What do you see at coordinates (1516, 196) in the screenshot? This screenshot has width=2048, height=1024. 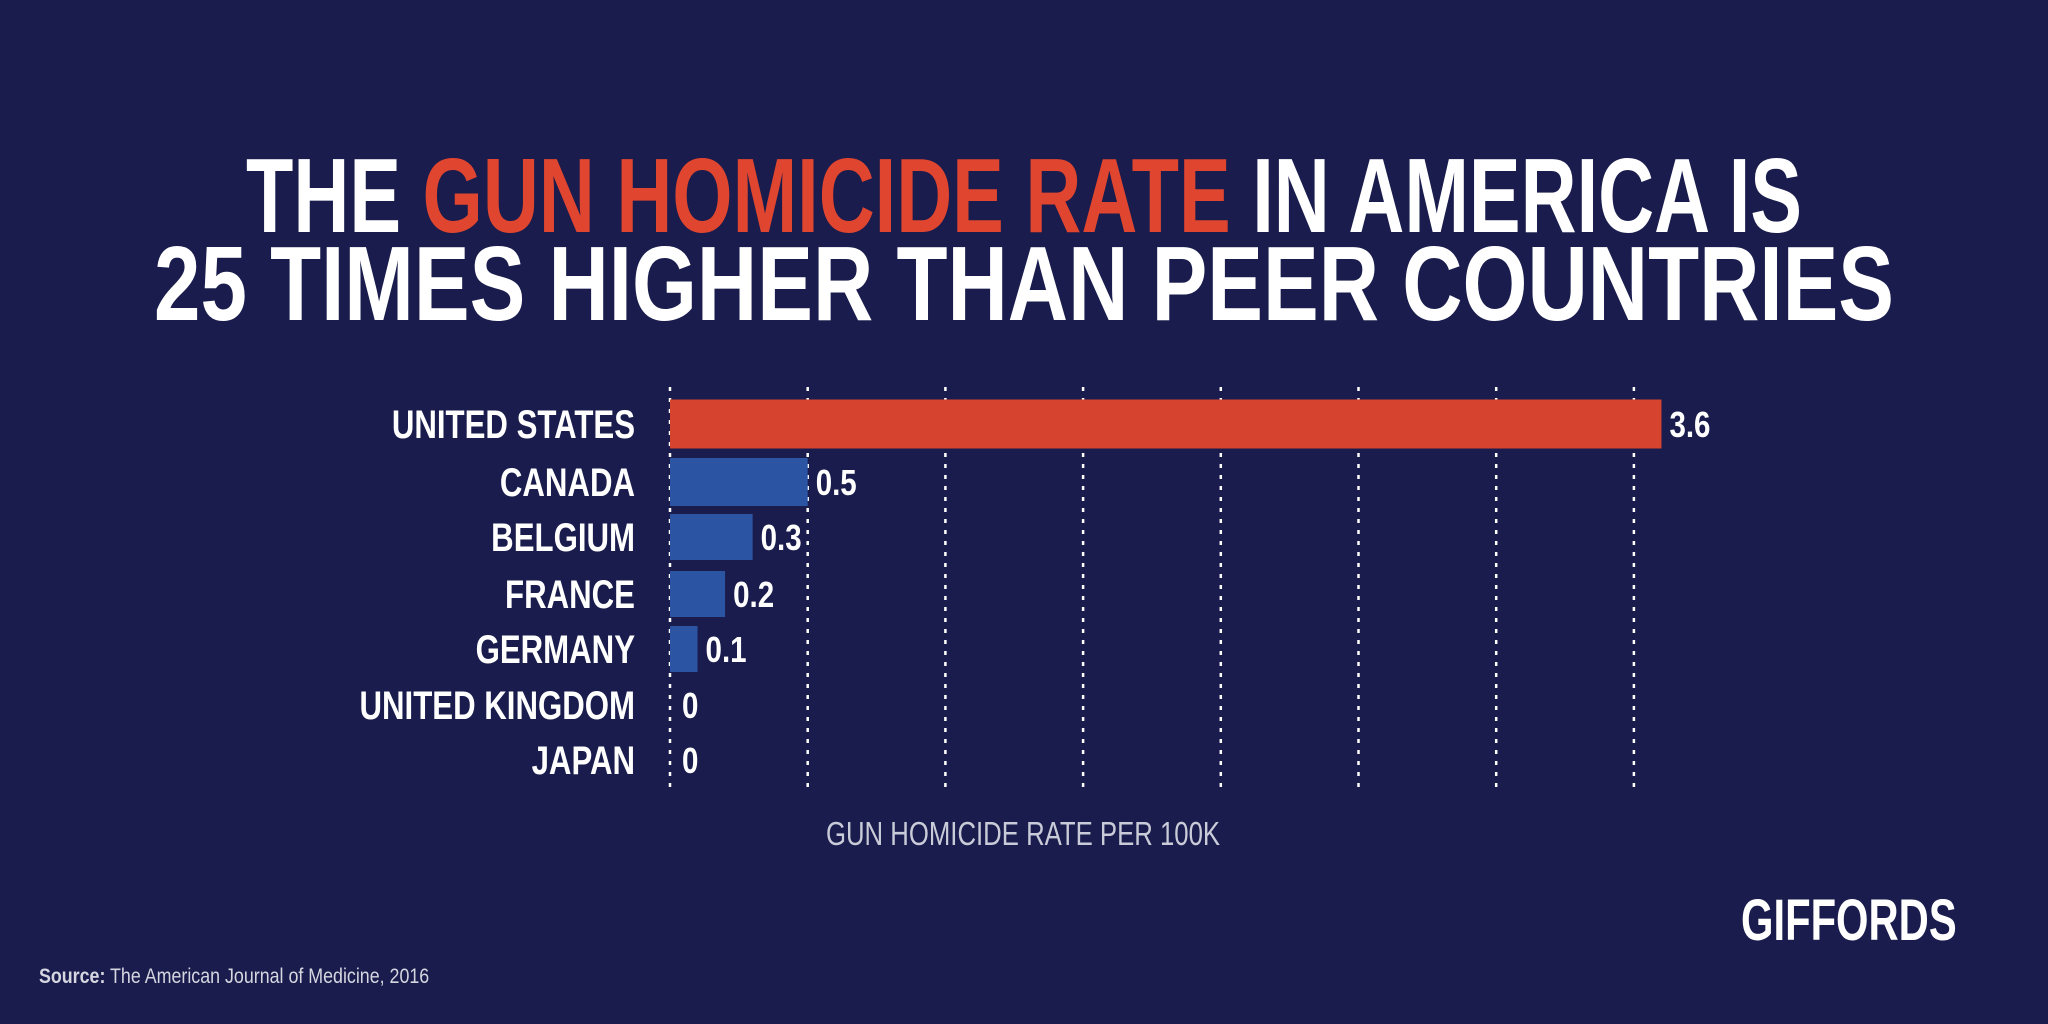 I see `title-suffix: IN AMERICA IS` at bounding box center [1516, 196].